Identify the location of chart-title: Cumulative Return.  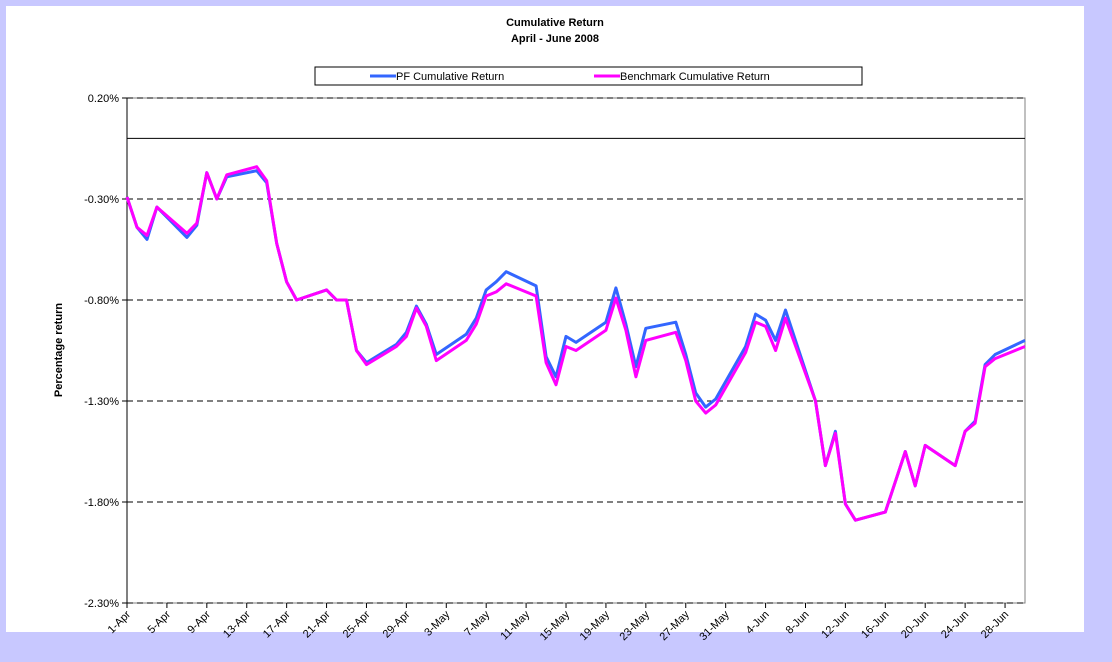
(555, 23).